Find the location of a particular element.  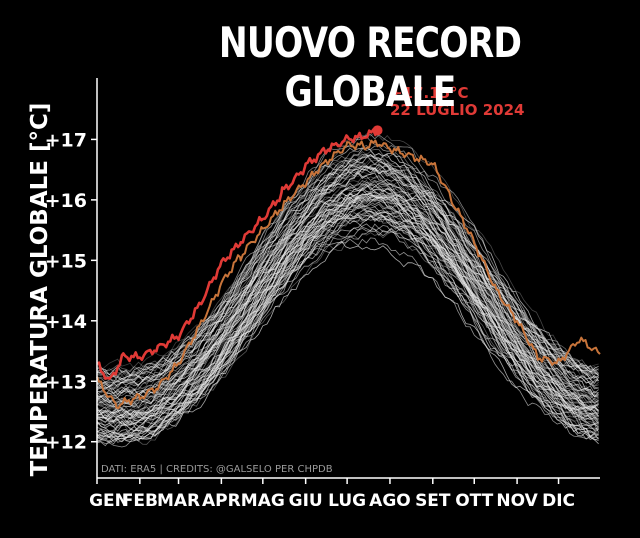

y-tick-label: +13 is located at coordinates (66, 382).